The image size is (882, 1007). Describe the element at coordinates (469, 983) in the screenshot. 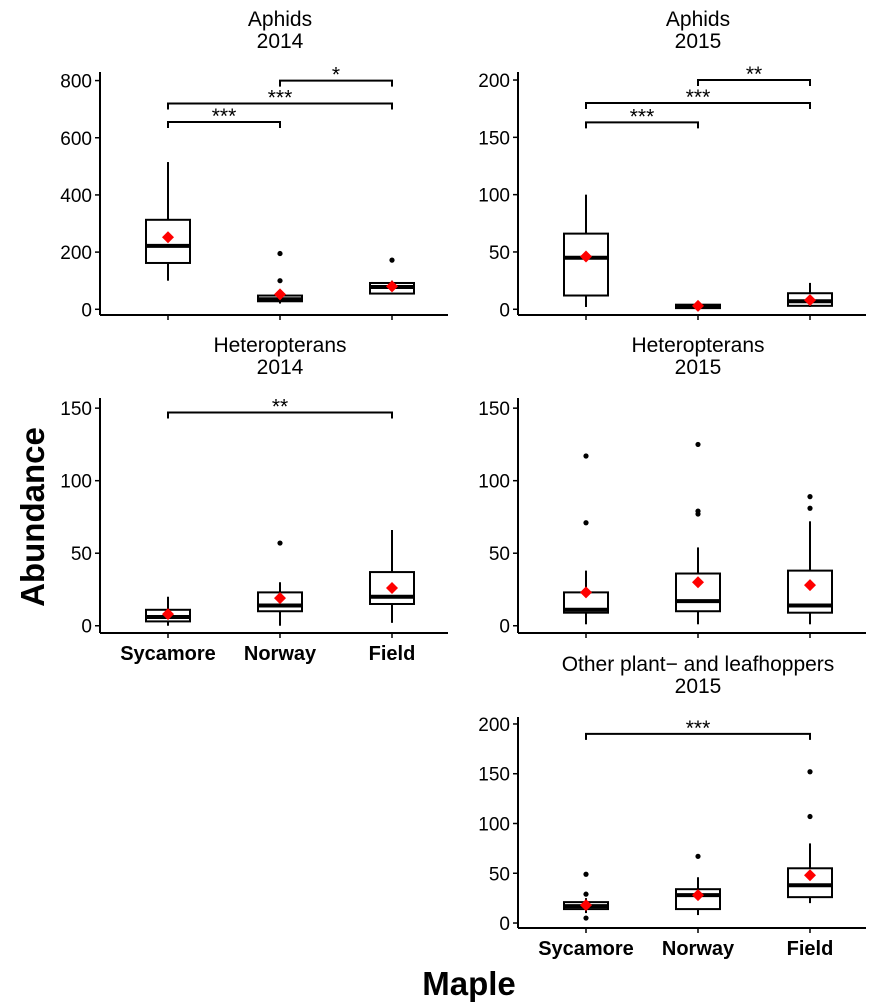

I see `x-axis-title: Maple` at that location.